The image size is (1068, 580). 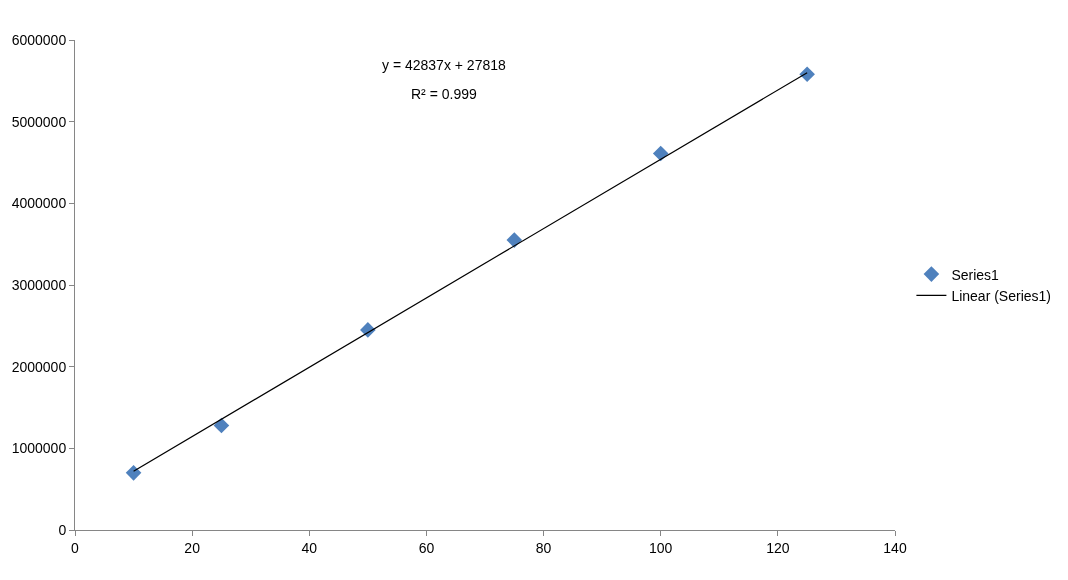 What do you see at coordinates (39, 284) in the screenshot?
I see `y-tick-label: 3000000` at bounding box center [39, 284].